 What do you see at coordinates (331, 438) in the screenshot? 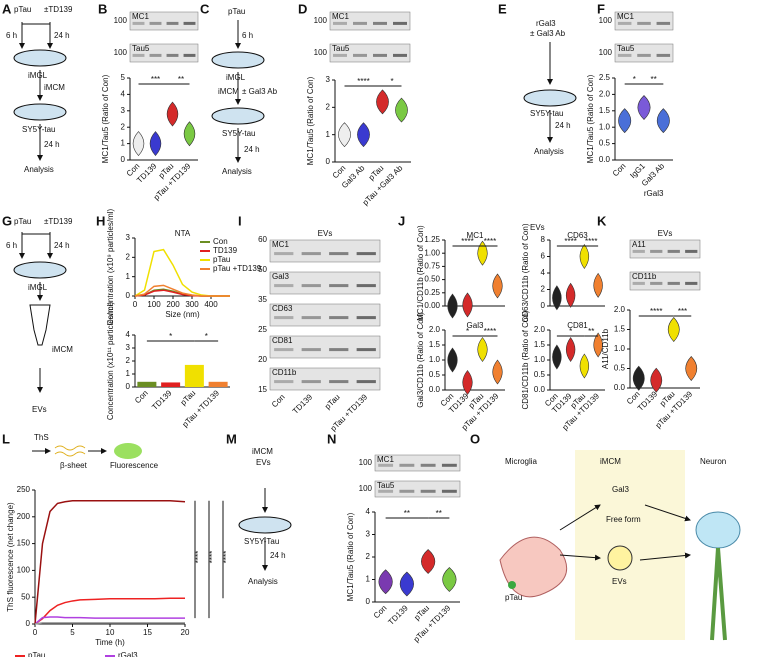
I see `panel-letter: N` at bounding box center [331, 438].